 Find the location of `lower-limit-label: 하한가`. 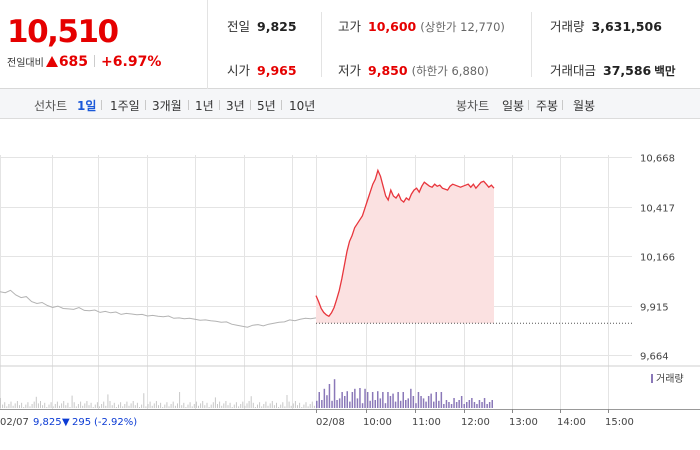

lower-limit-label: 하한가 is located at coordinates (432, 71).